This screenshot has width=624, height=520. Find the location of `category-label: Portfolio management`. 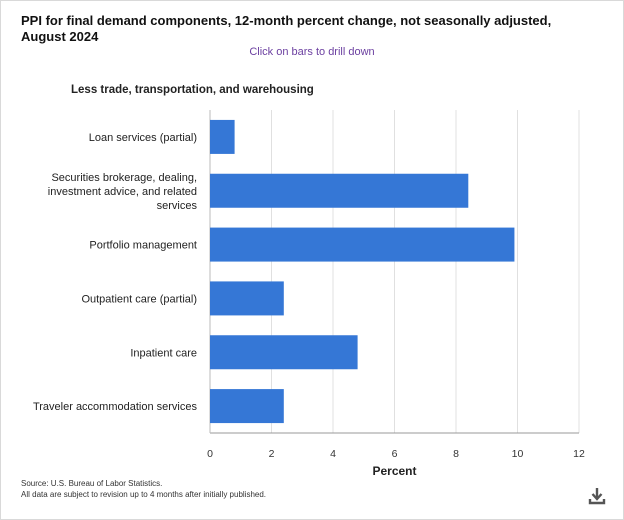

category-label: Portfolio management is located at coordinates (143, 246).